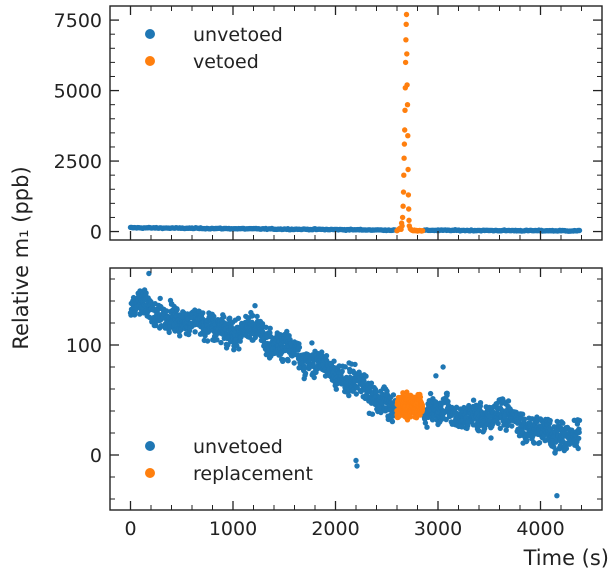 Image resolution: width=613 pixels, height=577 pixels. I want to click on top-y-tick-label: 2500, so click(78, 162).